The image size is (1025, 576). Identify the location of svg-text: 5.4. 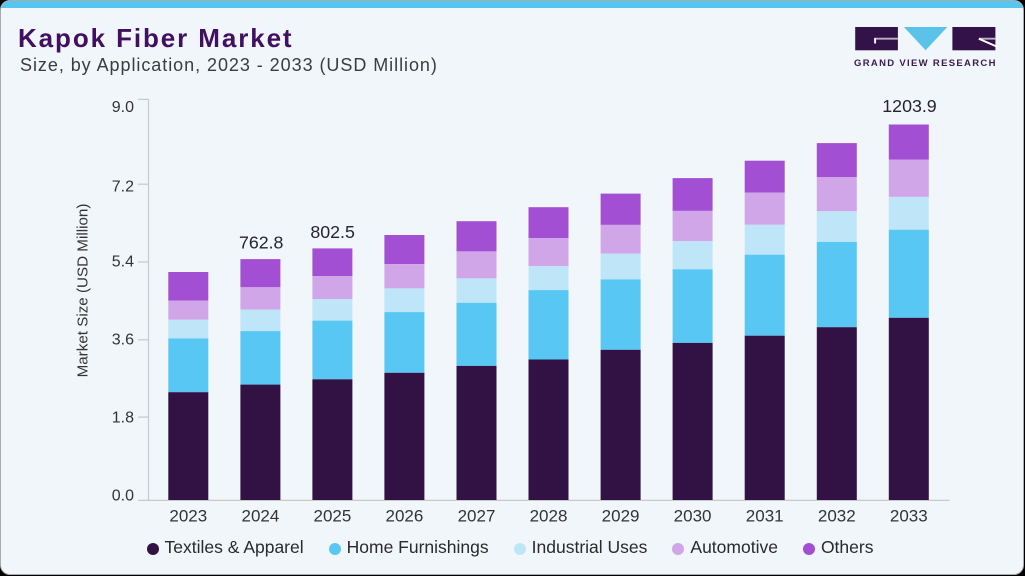
(123, 262).